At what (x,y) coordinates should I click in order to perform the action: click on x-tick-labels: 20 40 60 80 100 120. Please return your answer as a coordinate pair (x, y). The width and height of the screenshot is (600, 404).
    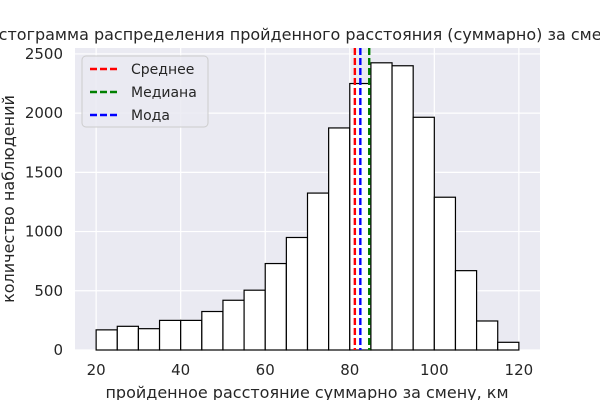
    Looking at the image, I should click on (310, 370).